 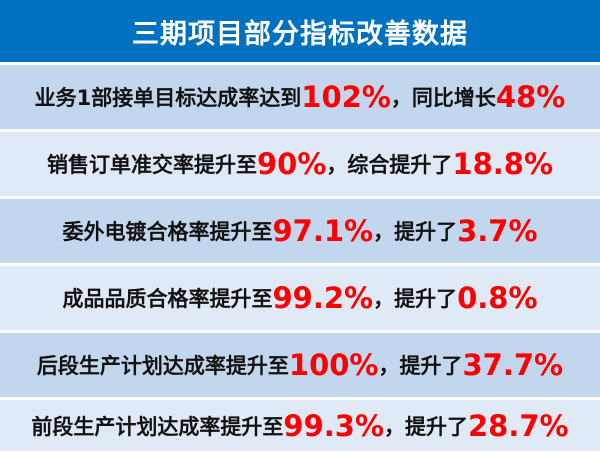 I want to click on metric-row: 前段生产计划达成率提升至 99.3% ，提升了 28.7%, so click(x=300, y=425).